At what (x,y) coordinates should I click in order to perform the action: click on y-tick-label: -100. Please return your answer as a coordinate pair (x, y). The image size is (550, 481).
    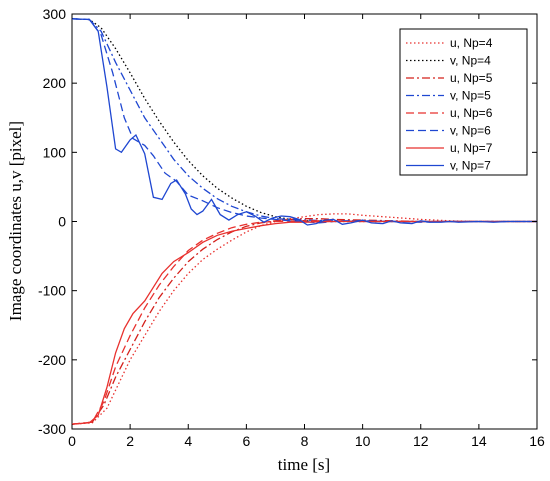
    Looking at the image, I should click on (52, 291).